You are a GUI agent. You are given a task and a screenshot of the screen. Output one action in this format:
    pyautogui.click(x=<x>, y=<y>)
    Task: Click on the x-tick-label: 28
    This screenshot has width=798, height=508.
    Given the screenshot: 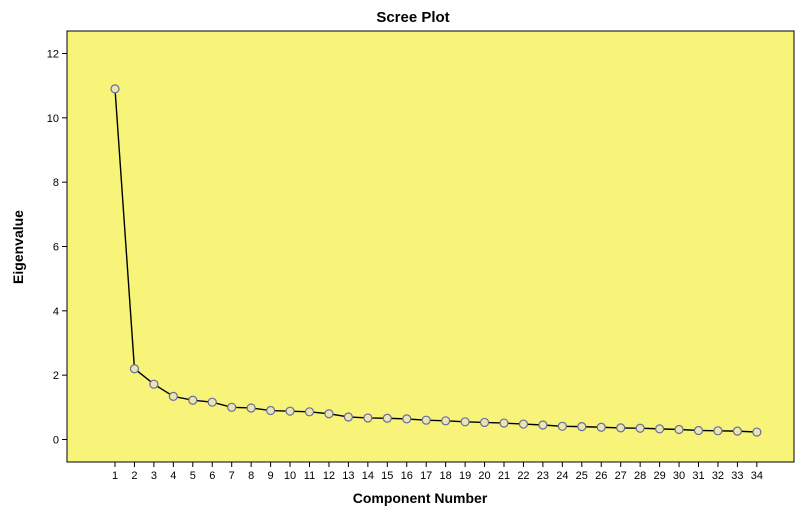 What is the action you would take?
    pyautogui.click(x=640, y=476)
    